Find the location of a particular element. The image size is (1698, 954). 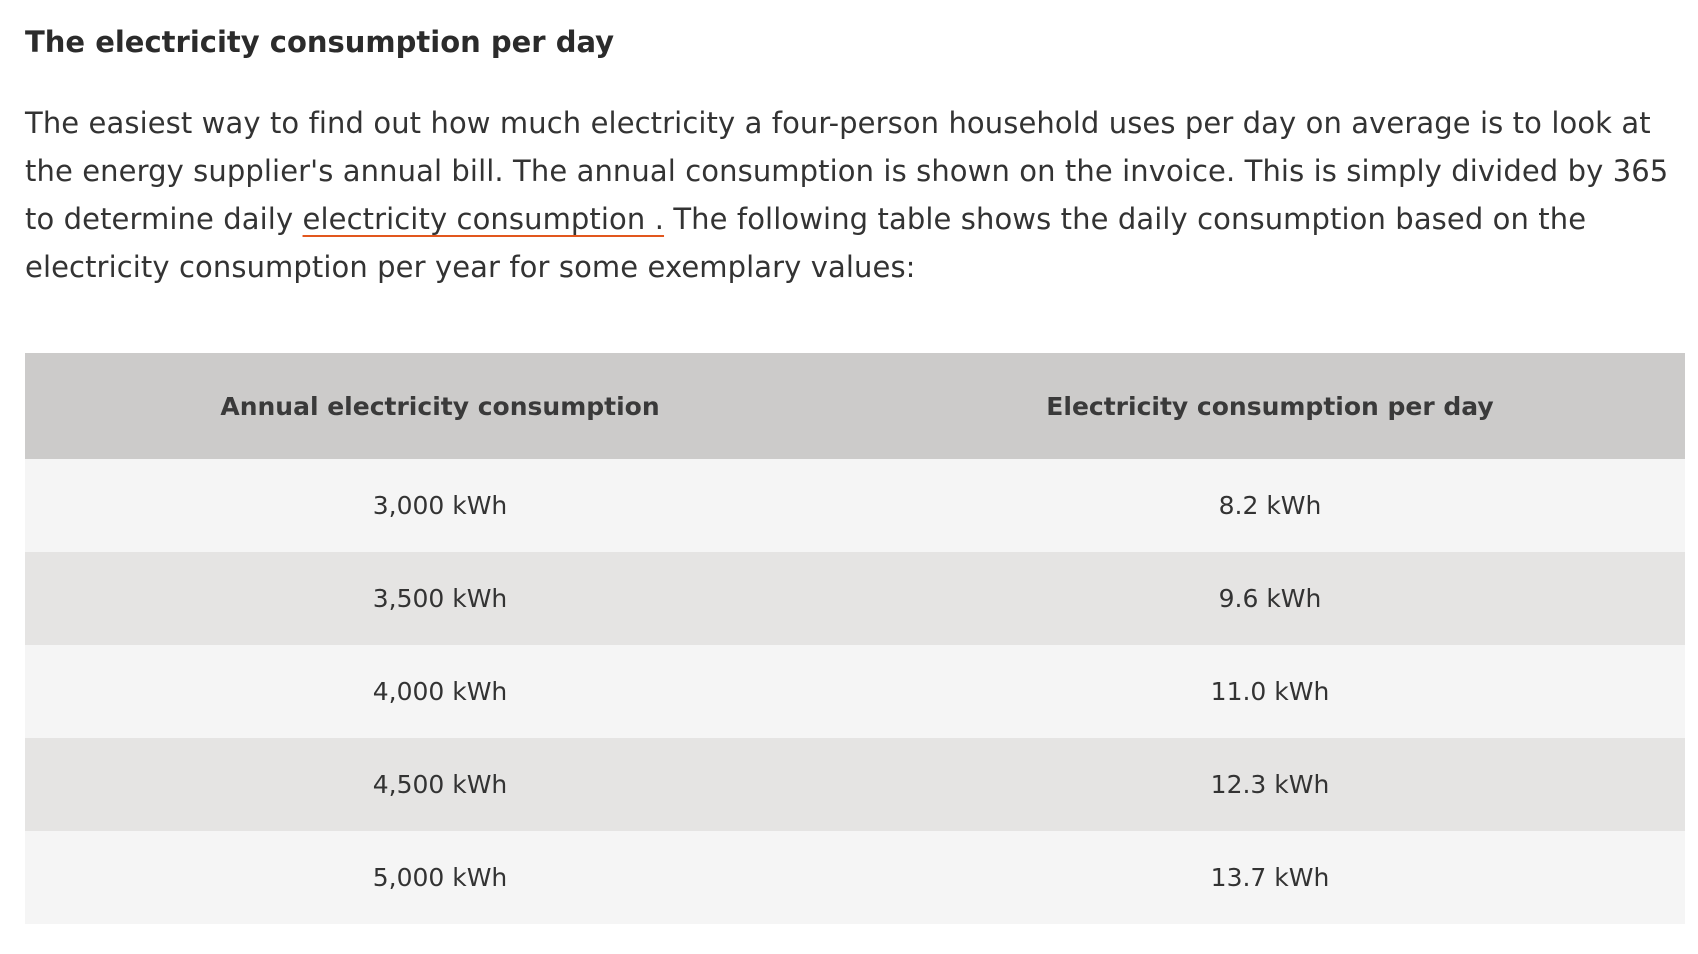

annual-consumption-cell: 4,000 kWh is located at coordinates (440, 691).